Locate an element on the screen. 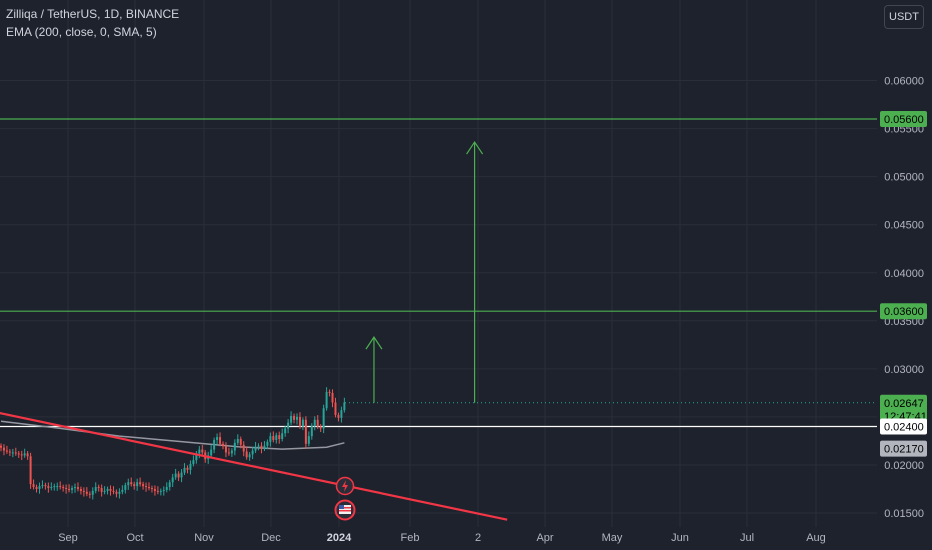  dividend-event-icon is located at coordinates (345, 486).